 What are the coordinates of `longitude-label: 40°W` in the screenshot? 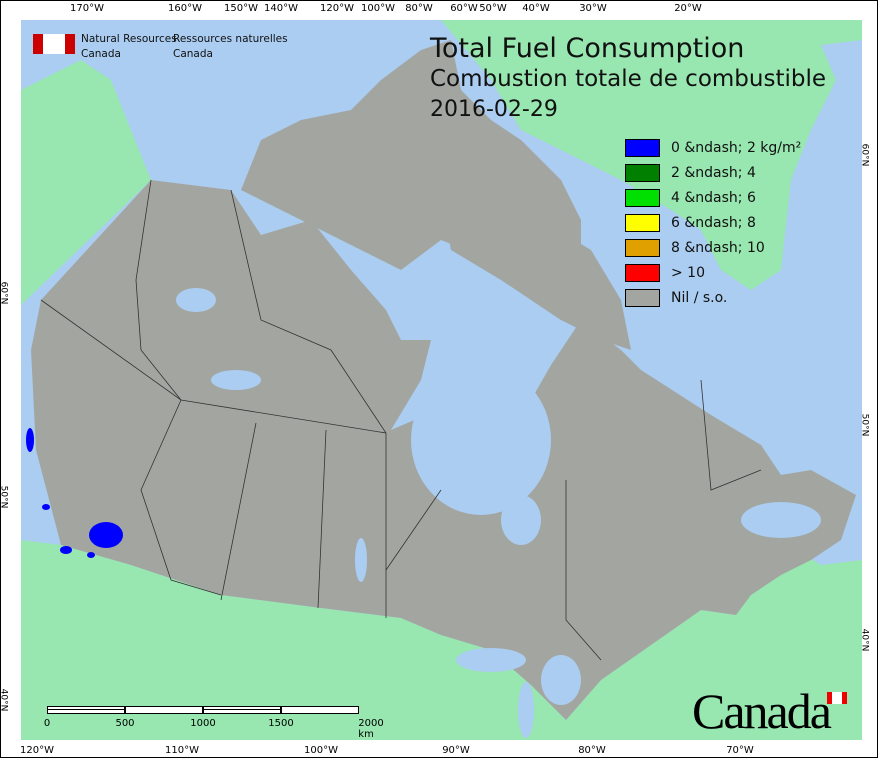 It's located at (536, 8).